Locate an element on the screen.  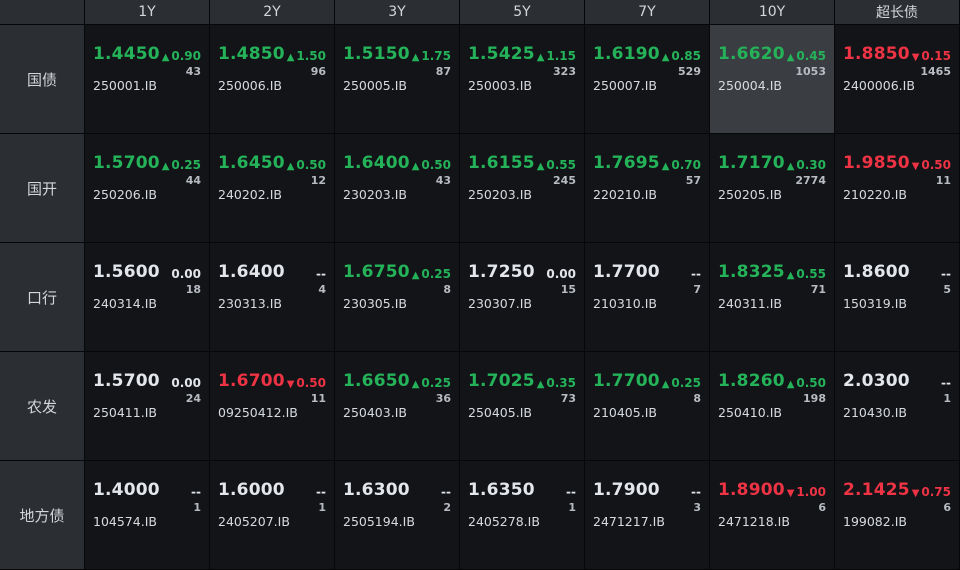
quote-cell: 1.5700 0.00 24 250411.IB is located at coordinates (147, 406).